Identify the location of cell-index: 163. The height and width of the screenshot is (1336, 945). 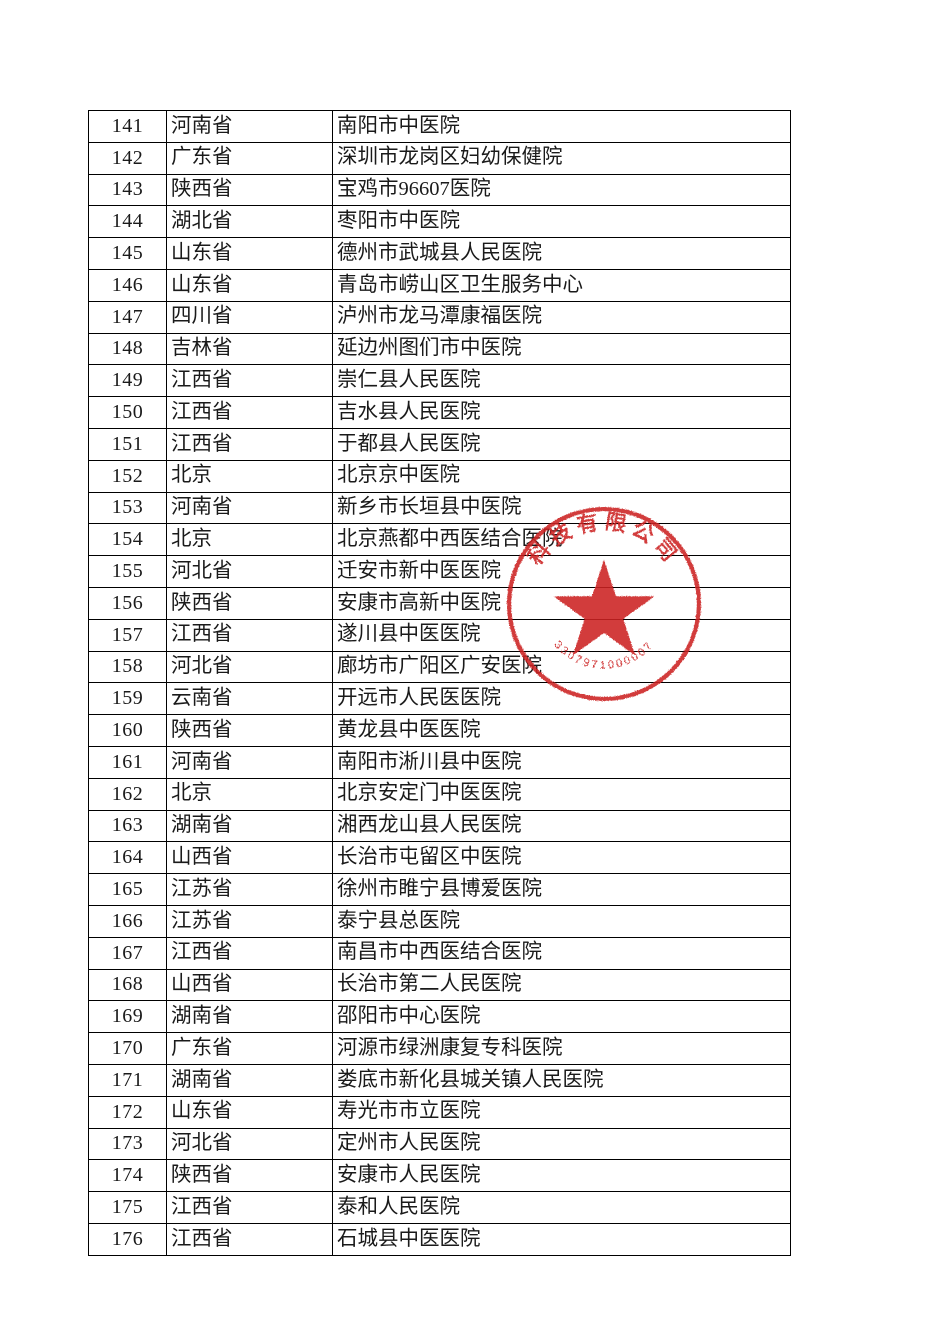
(127, 826).